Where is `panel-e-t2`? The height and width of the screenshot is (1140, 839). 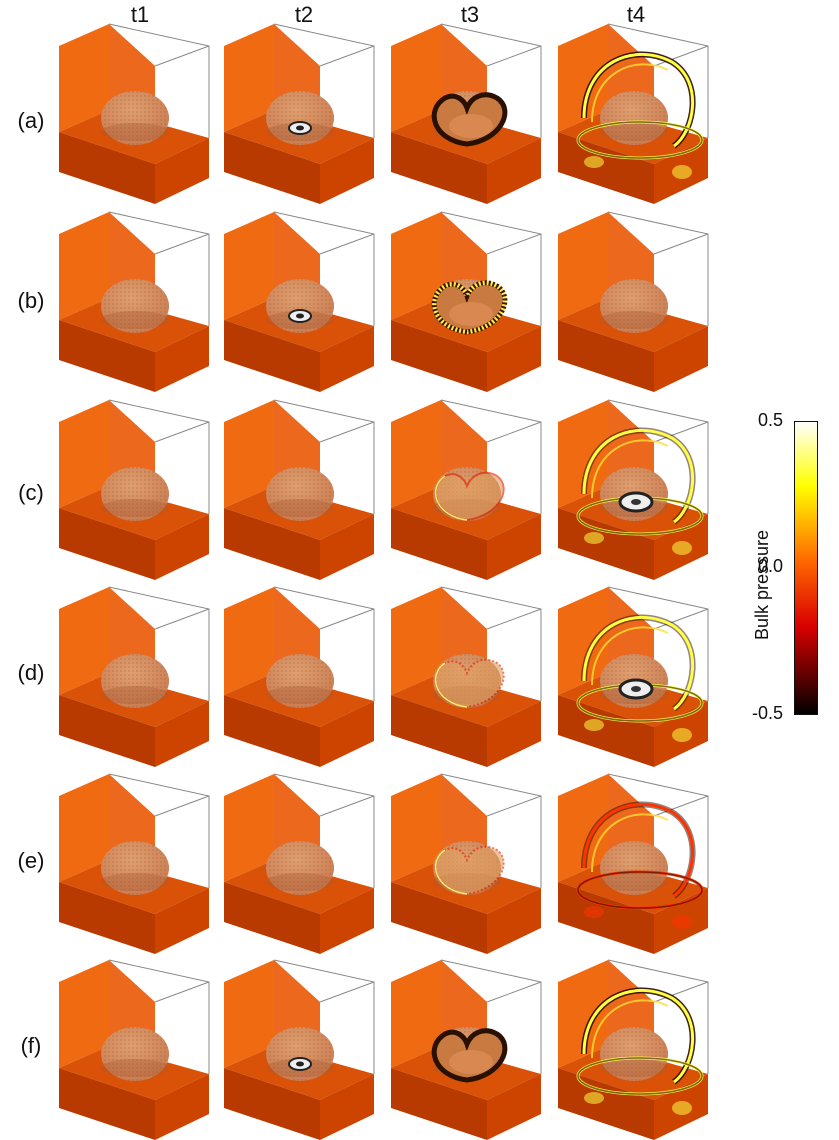
panel-e-t2 is located at coordinates (300, 863).